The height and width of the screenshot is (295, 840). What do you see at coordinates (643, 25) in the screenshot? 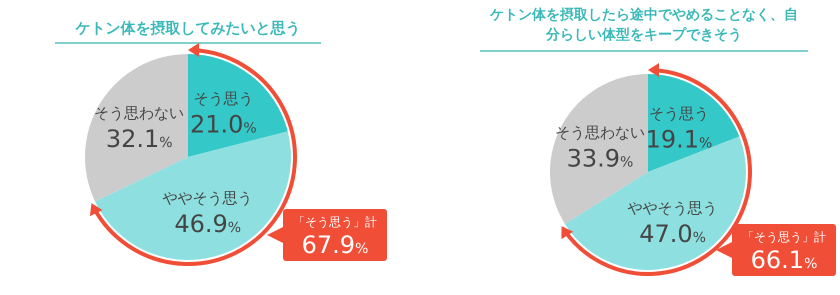
I see `chart-title: ケトン体を摂取したら途中でやめることなく、自分らしい体型をキープできそう` at bounding box center [643, 25].